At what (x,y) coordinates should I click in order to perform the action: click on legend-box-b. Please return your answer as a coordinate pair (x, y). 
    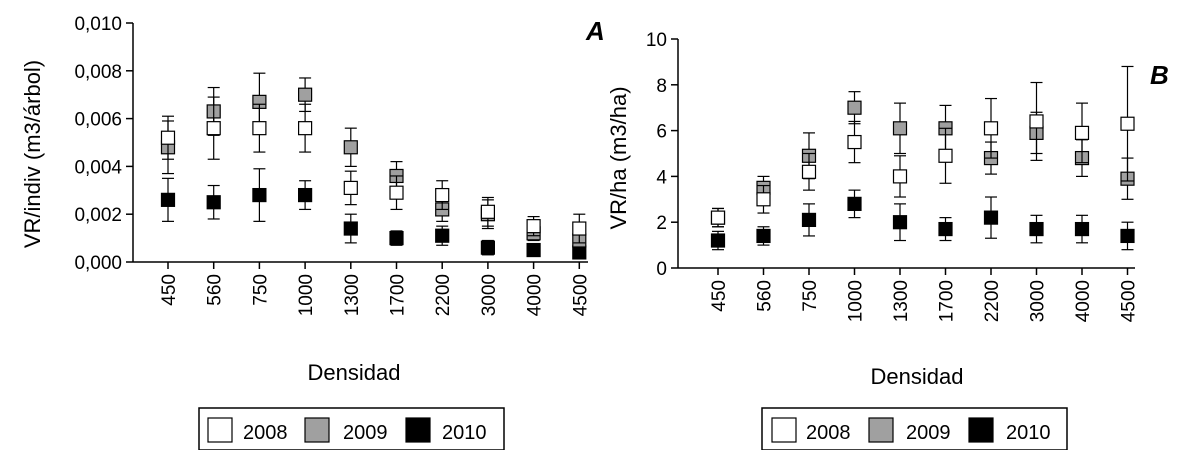
    Looking at the image, I should click on (914, 428).